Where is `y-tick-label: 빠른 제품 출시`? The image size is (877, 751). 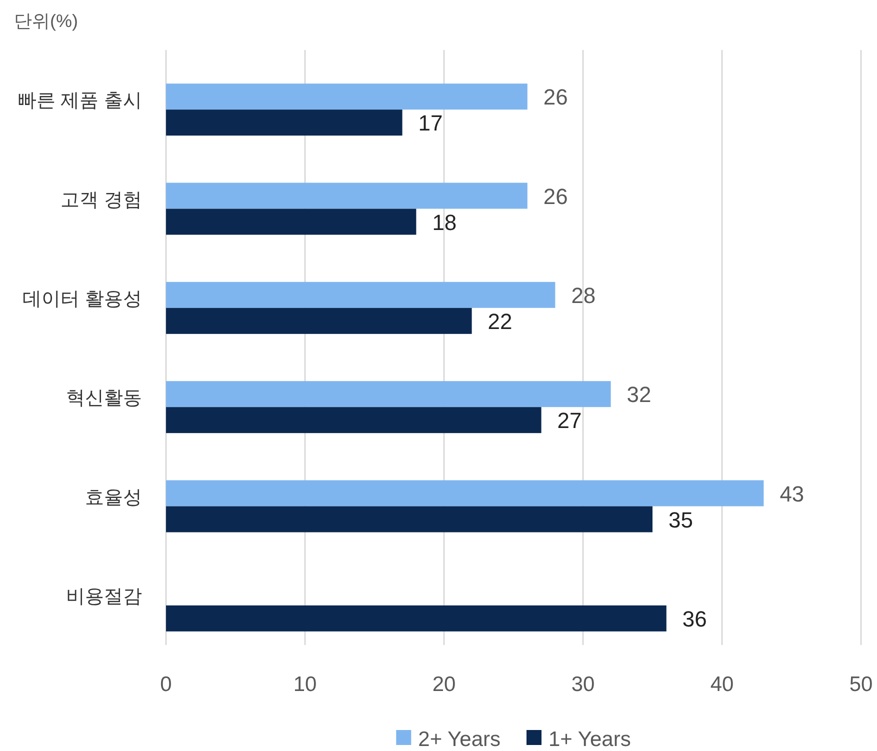 y-tick-label: 빠른 제품 출시 is located at coordinates (79, 101).